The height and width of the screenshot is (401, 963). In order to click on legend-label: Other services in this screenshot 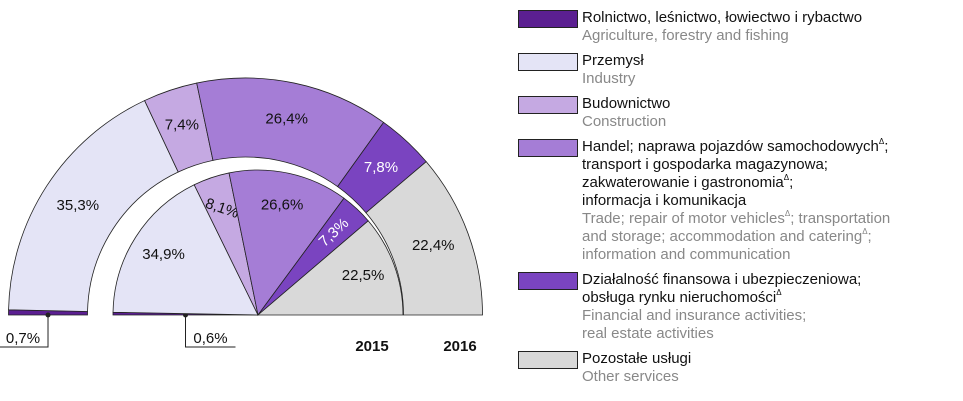, I will do `click(630, 376)`.